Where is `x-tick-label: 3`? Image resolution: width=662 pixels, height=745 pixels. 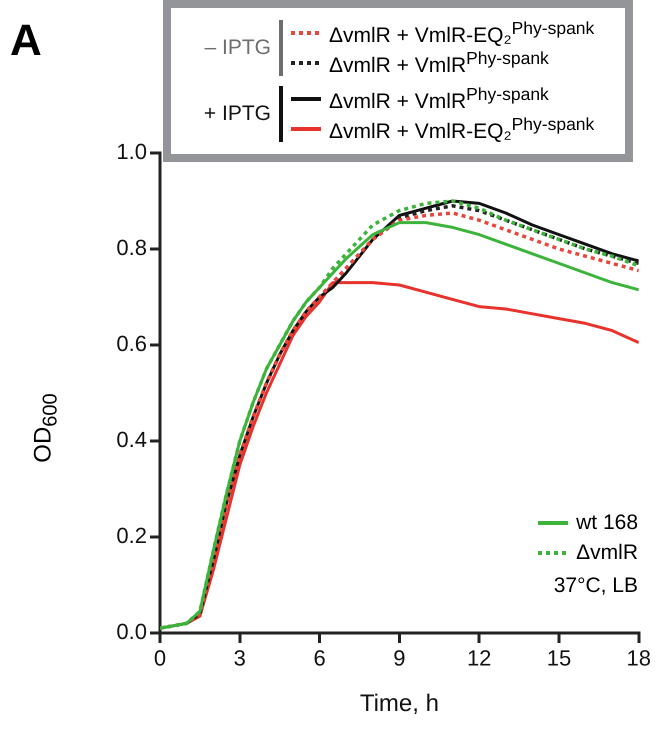
x-tick-label: 3 is located at coordinates (240, 657).